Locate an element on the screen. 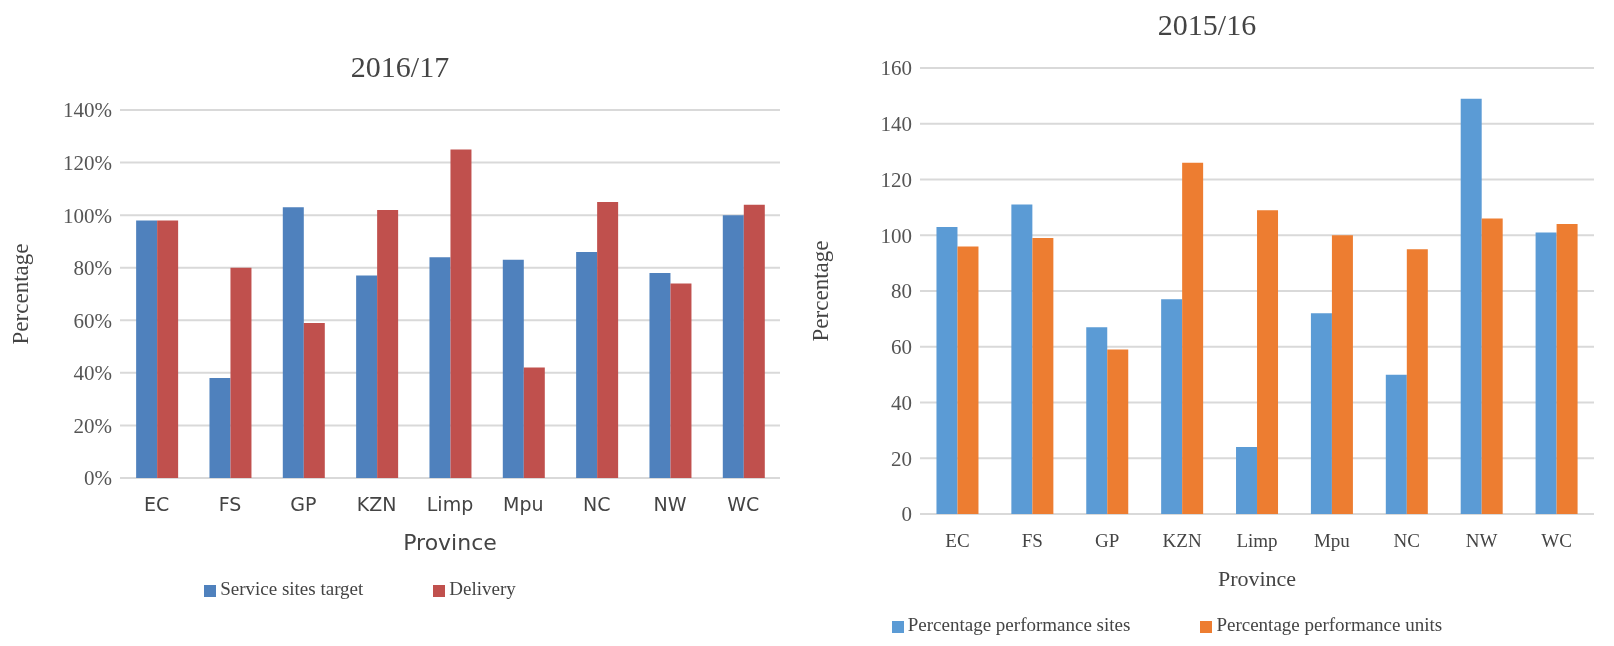 This screenshot has height=646, width=1614. y-tick-label: 140 is located at coordinates (896, 124).